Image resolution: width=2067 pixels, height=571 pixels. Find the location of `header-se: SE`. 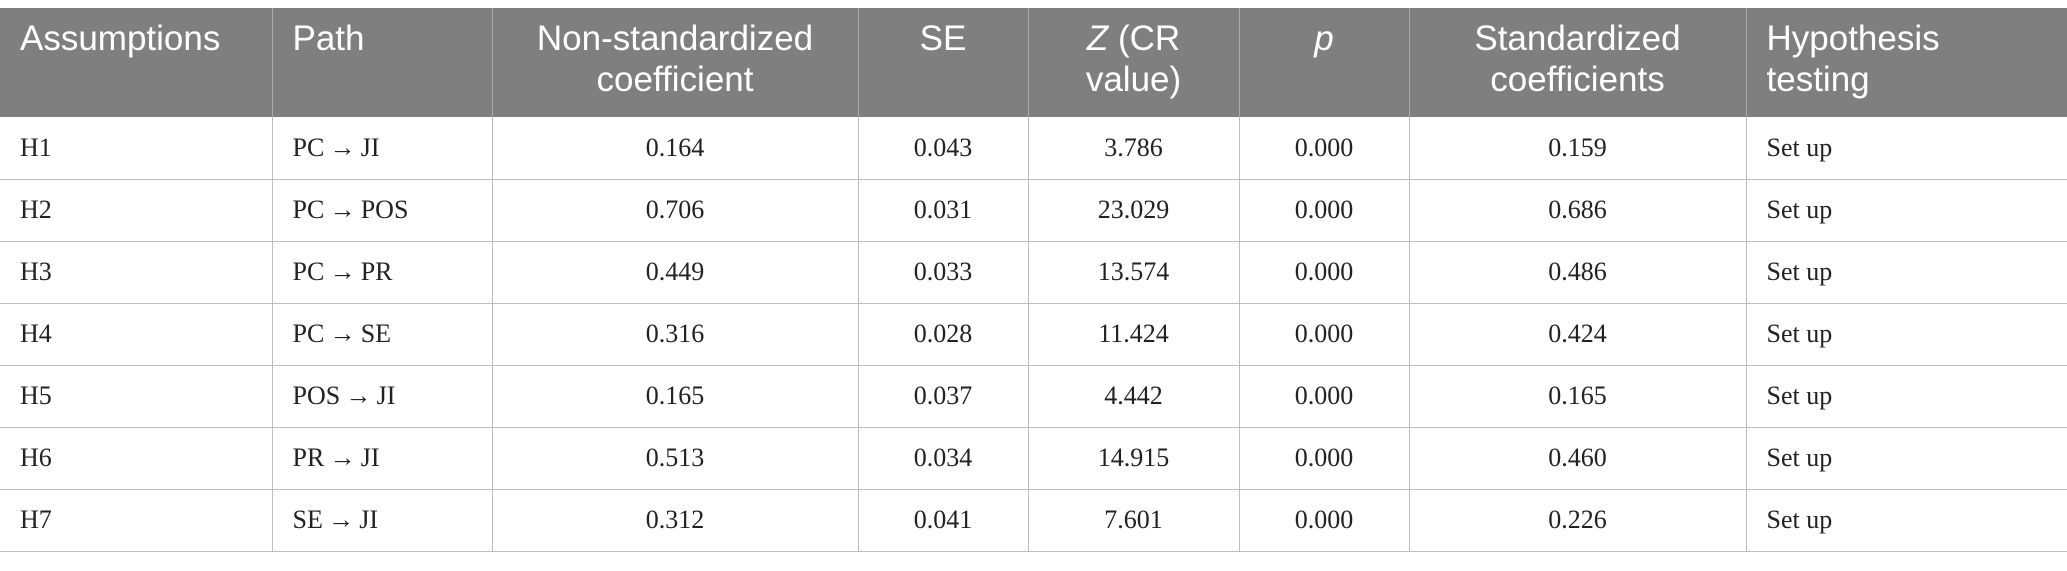

header-se: SE is located at coordinates (942, 62).